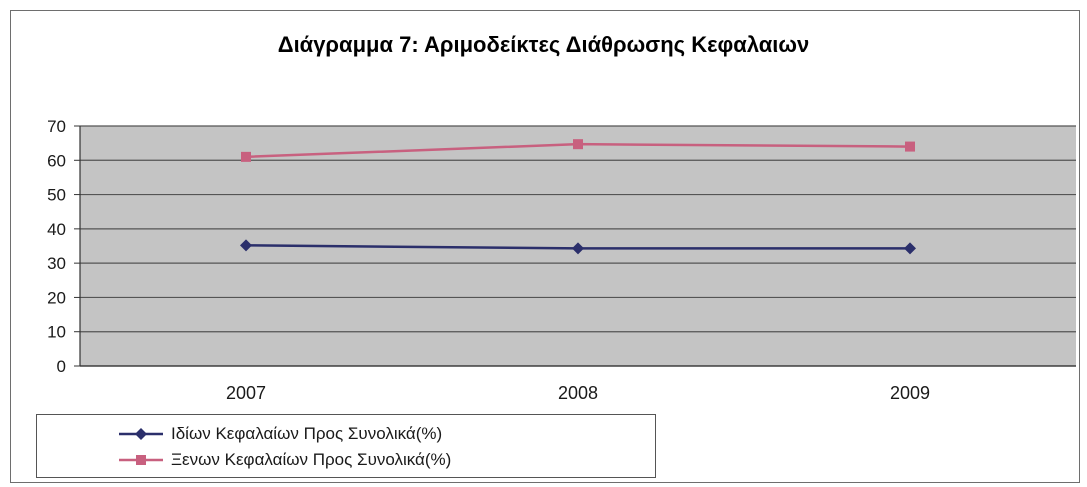  I want to click on legend-item-series-1: Ιδίων Κεφαλαίων Προς Συνολικά(%), so click(280, 434).